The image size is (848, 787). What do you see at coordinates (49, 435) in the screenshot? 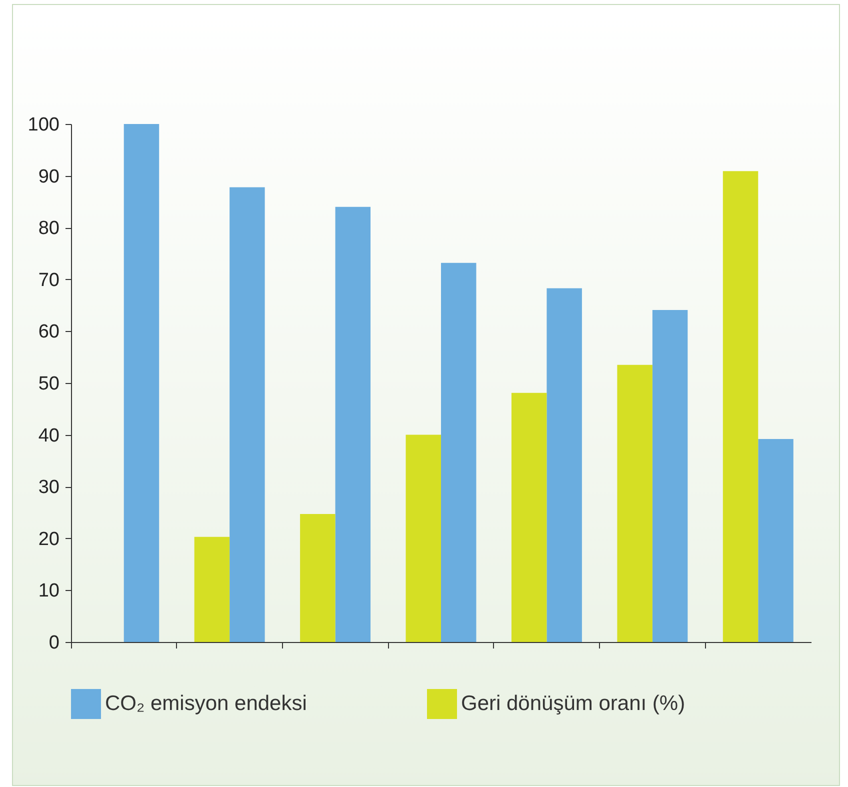
I see `y-tick-label: 40` at bounding box center [49, 435].